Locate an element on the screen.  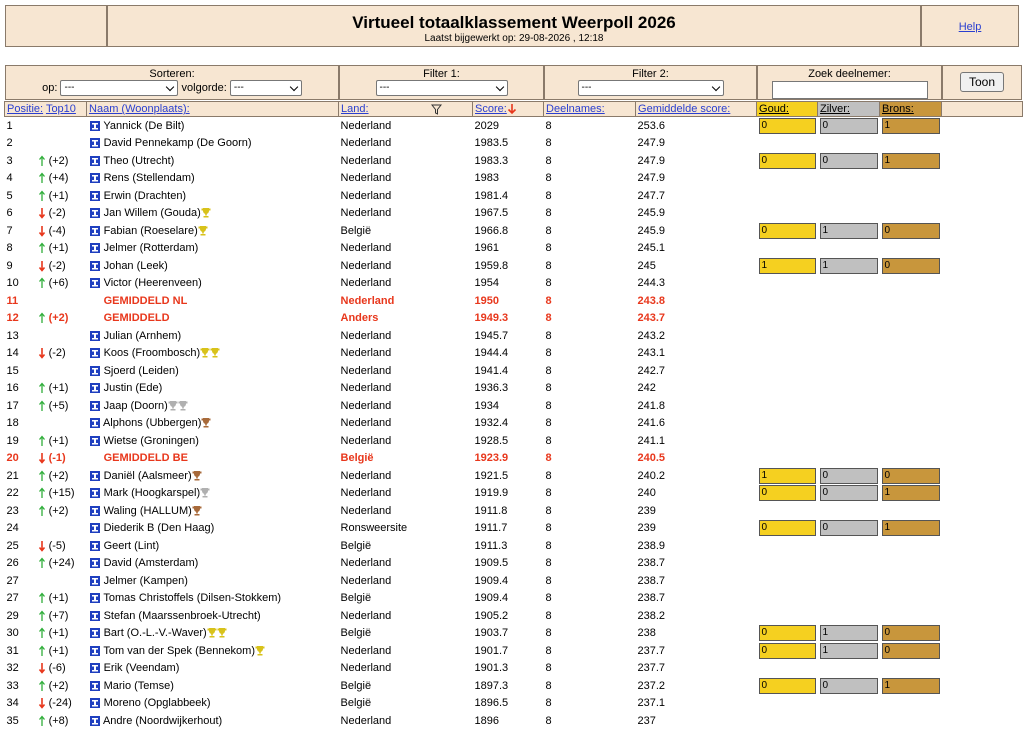
name: Bart (O.-L.-V.-Waver) is located at coordinates (155, 633).